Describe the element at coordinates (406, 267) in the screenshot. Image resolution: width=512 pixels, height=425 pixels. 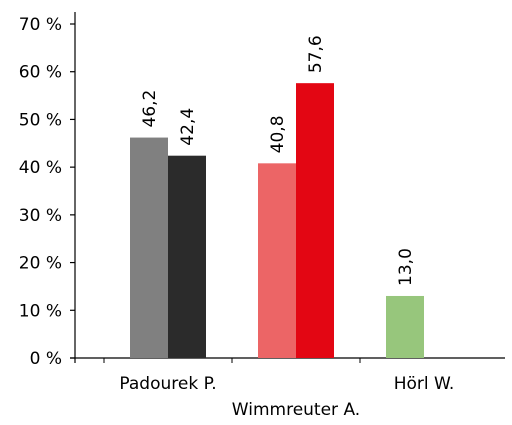
I see `data-label: 13,0` at that location.